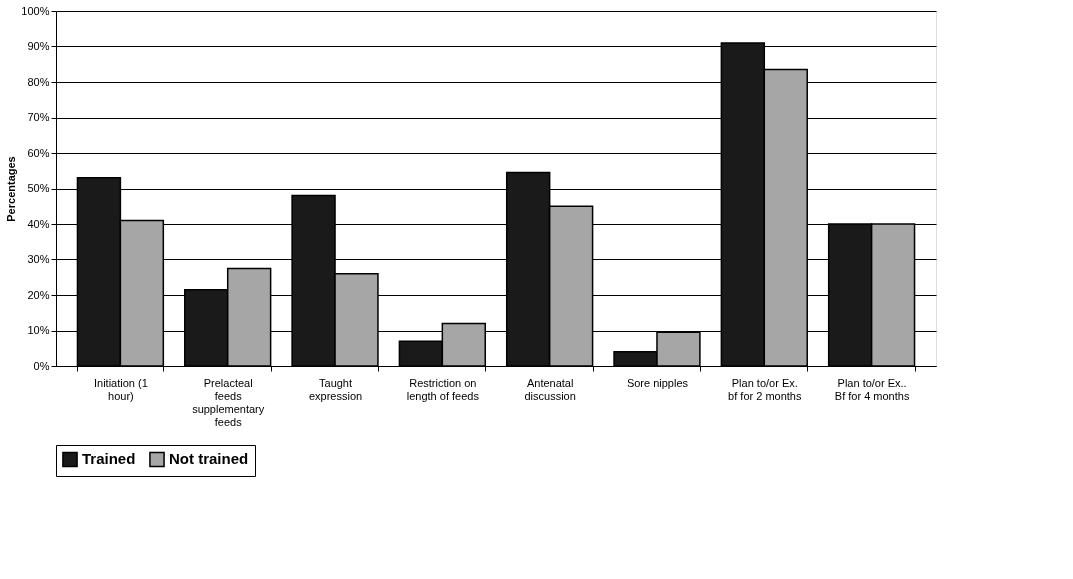 The width and height of the screenshot is (1073, 579). What do you see at coordinates (38, 117) in the screenshot?
I see `y-tick-label: 70%` at bounding box center [38, 117].